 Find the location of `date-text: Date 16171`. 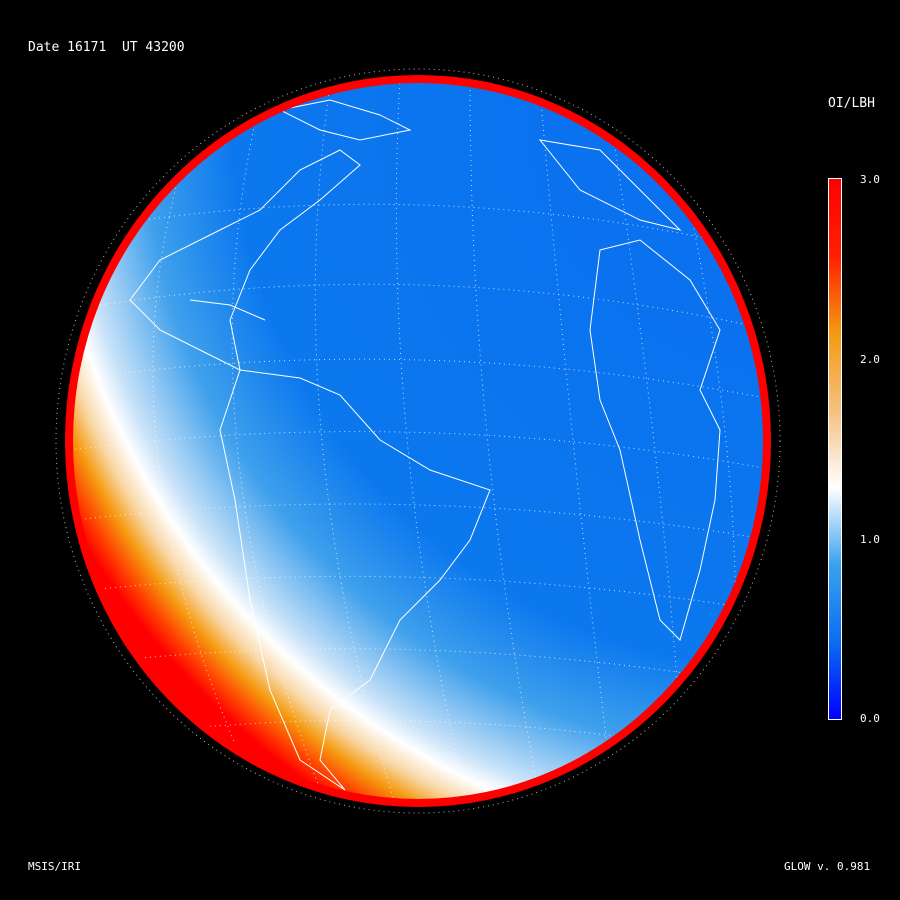

date-text: Date 16171 is located at coordinates (67, 47).